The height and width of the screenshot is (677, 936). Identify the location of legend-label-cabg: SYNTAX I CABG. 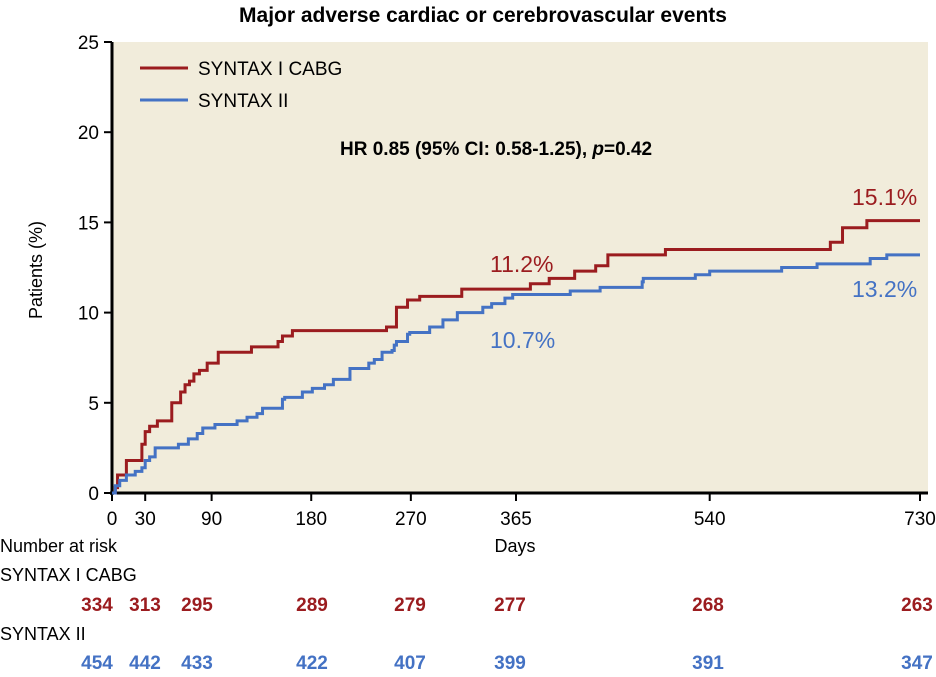
(270, 69).